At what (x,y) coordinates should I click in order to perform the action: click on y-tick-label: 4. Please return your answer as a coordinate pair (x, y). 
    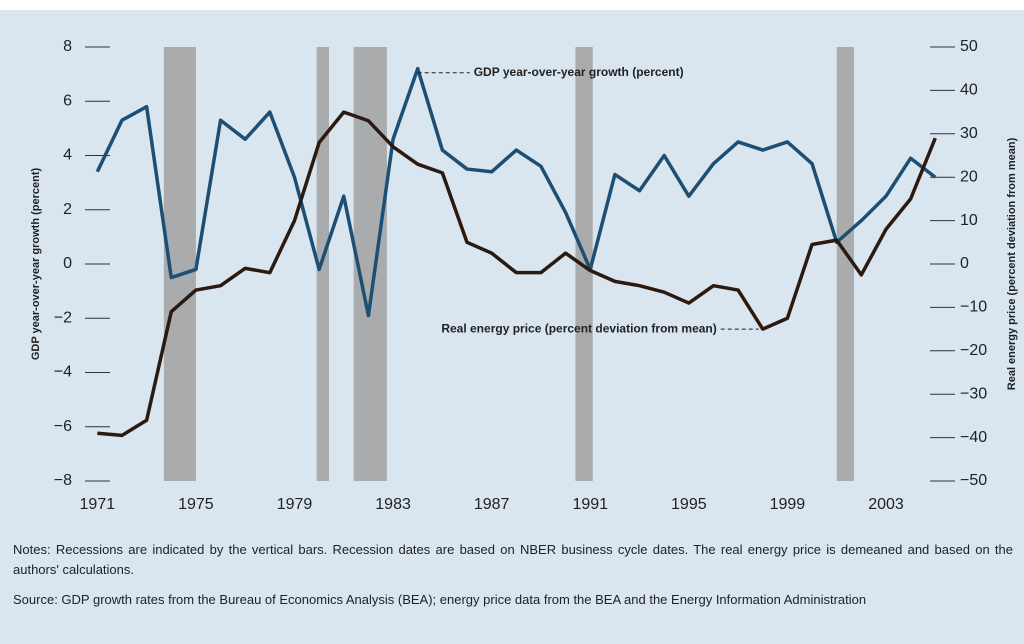
    Looking at the image, I should click on (67, 155).